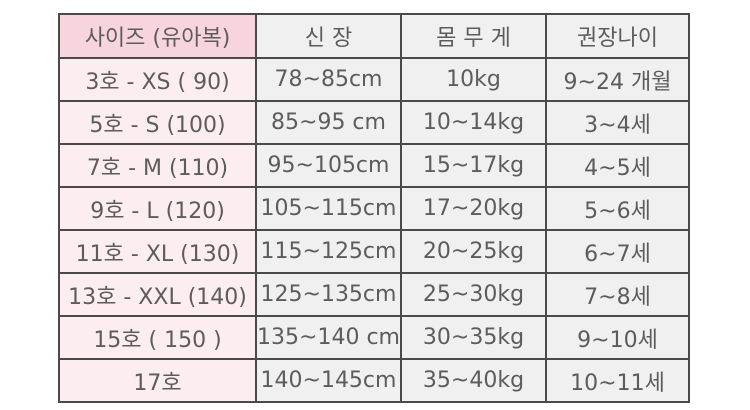 This screenshot has height=410, width=750. I want to click on cell-weight: 10~14kg, so click(473, 122).